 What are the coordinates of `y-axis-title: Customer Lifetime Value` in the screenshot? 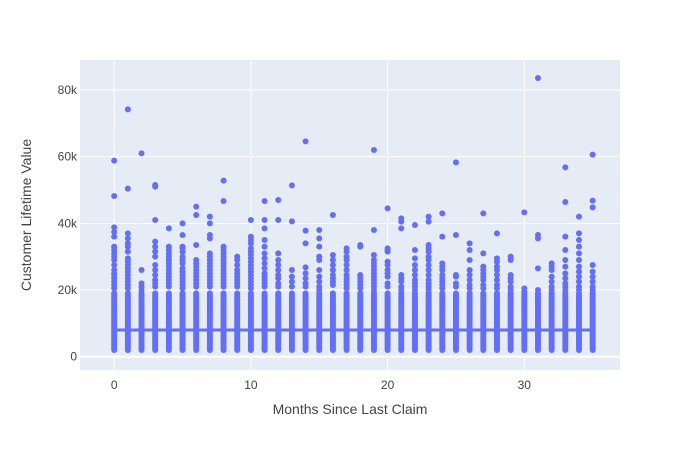 It's located at (26, 215).